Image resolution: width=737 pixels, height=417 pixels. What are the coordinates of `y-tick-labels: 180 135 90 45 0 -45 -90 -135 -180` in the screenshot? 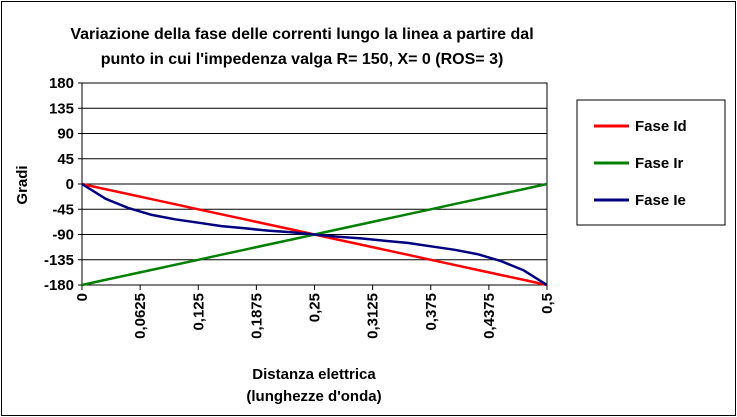 It's located at (59, 184).